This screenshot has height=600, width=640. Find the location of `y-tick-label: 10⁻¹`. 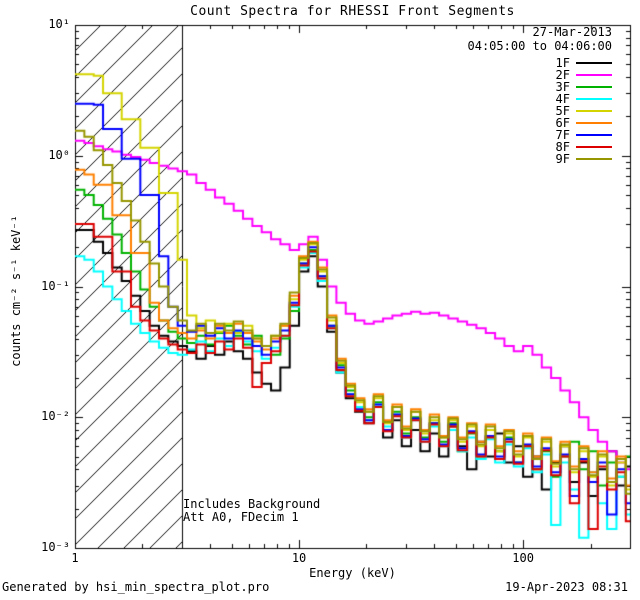

y-tick-label: 10⁻¹ is located at coordinates (55, 285).